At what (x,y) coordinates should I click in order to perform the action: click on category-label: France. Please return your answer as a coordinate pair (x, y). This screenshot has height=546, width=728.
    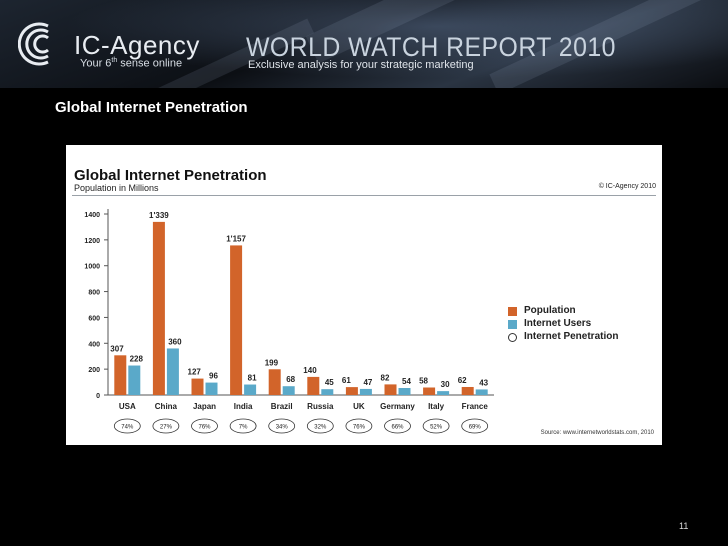
    Looking at the image, I should click on (475, 406).